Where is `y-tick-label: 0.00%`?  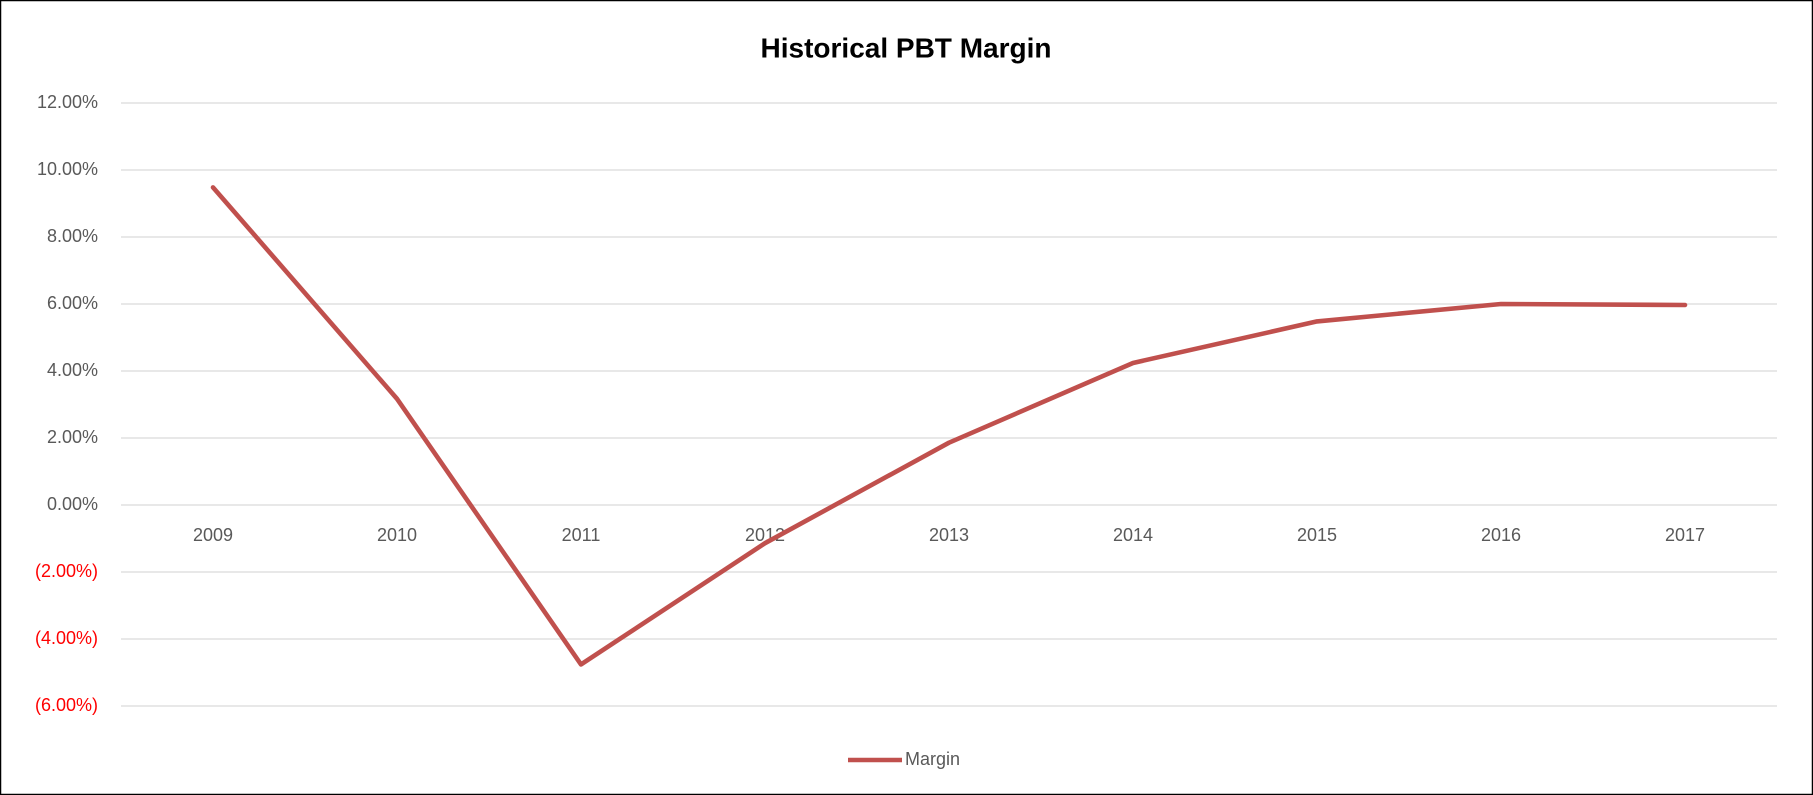 y-tick-label: 0.00% is located at coordinates (72, 504).